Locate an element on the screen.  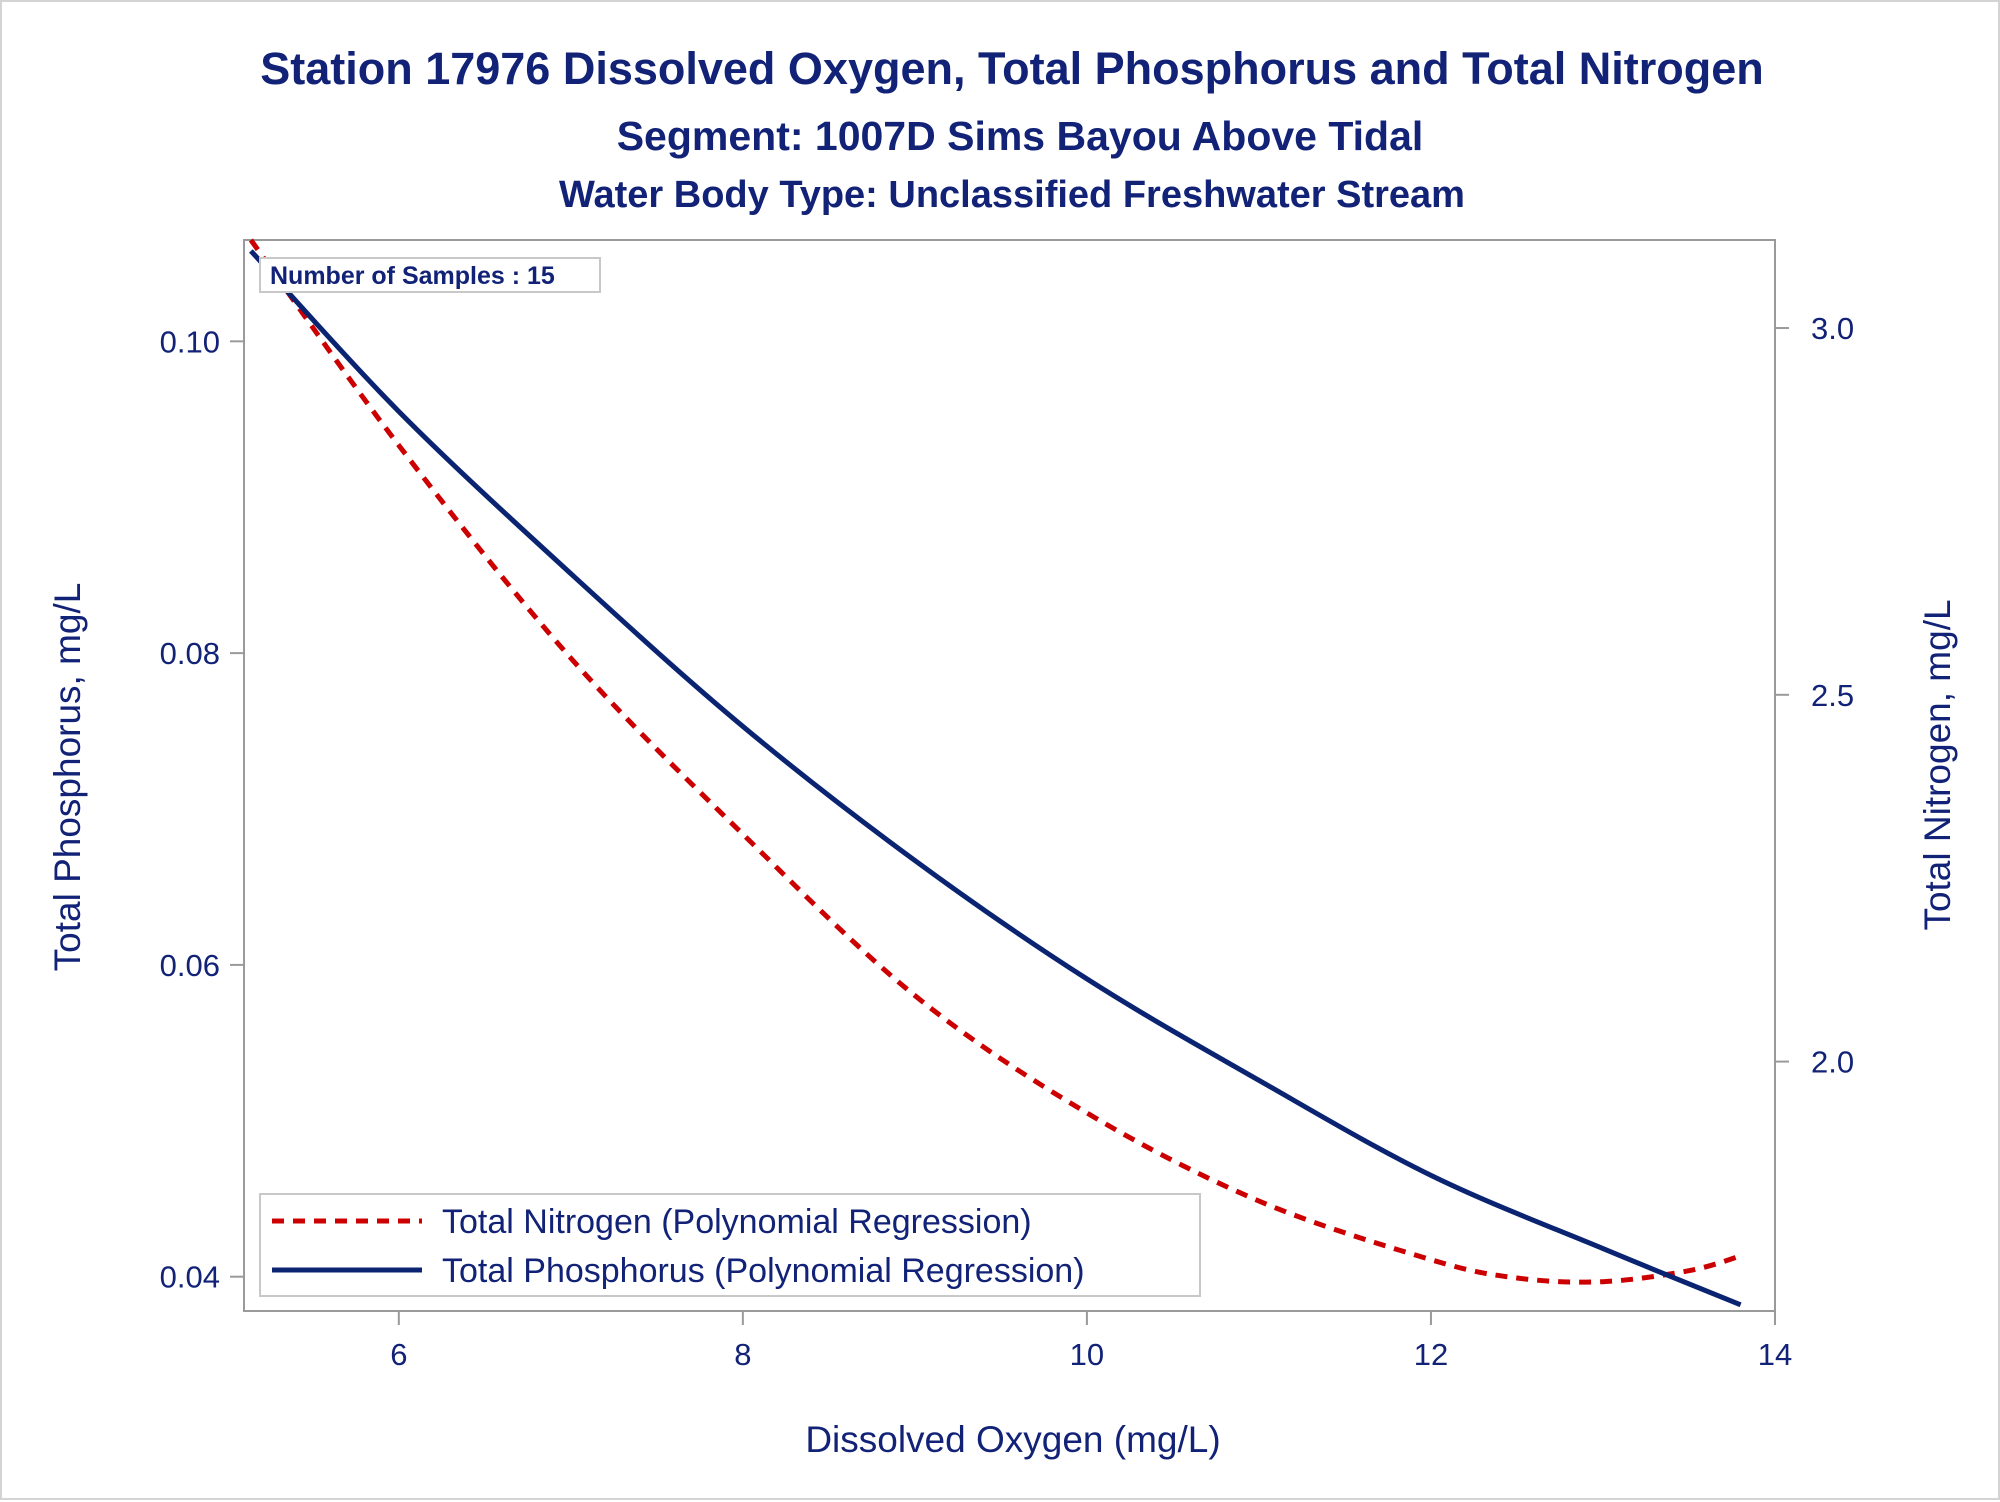
legend-label-total-nitrogen: Total Nitrogen (Polynomial Regression) is located at coordinates (737, 1222).